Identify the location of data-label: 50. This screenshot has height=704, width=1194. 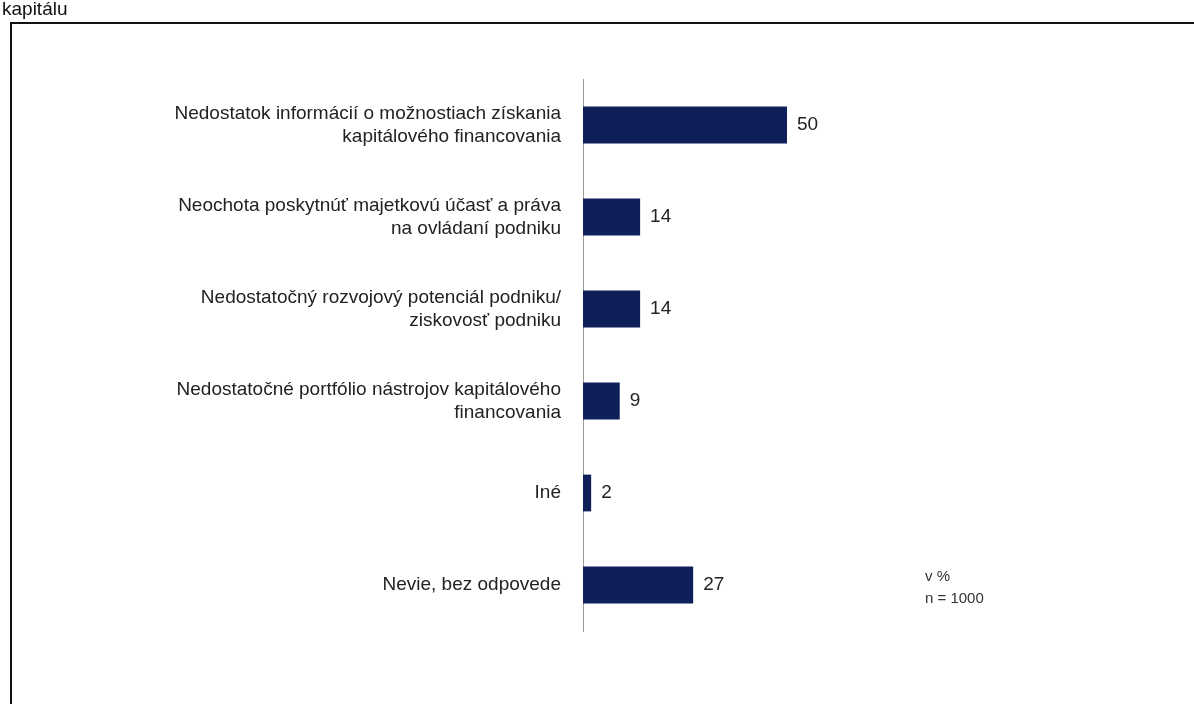
(808, 124).